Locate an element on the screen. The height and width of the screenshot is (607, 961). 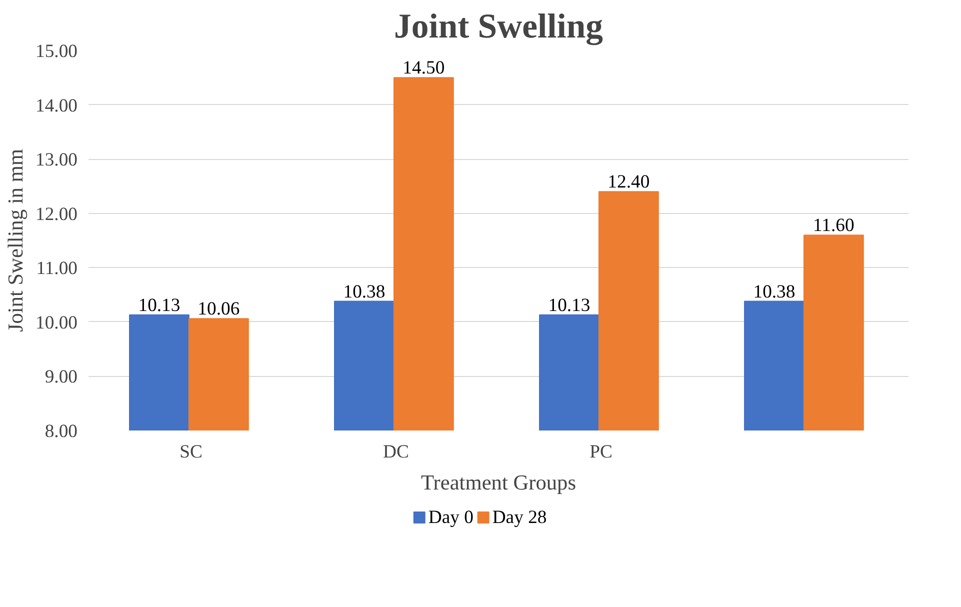
x-tick-label: PC is located at coordinates (601, 452).